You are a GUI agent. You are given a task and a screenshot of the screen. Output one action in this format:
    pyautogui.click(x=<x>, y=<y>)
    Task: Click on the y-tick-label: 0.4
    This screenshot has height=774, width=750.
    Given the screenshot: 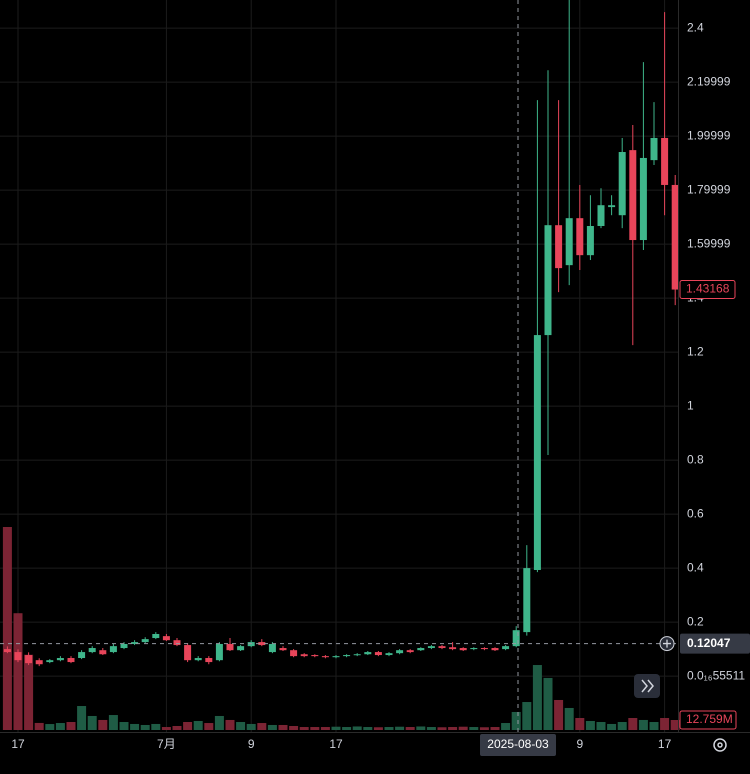 What is the action you would take?
    pyautogui.click(x=695, y=567)
    